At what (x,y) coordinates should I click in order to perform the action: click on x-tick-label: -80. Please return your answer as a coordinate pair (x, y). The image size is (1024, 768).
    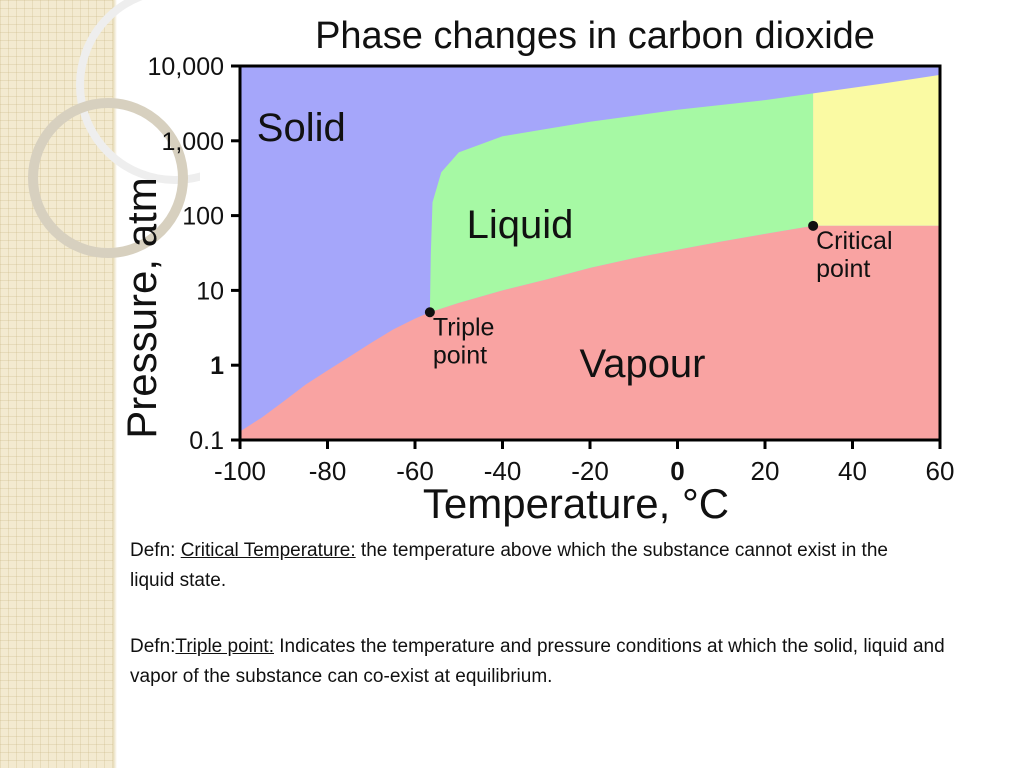
    Looking at the image, I should click on (328, 471).